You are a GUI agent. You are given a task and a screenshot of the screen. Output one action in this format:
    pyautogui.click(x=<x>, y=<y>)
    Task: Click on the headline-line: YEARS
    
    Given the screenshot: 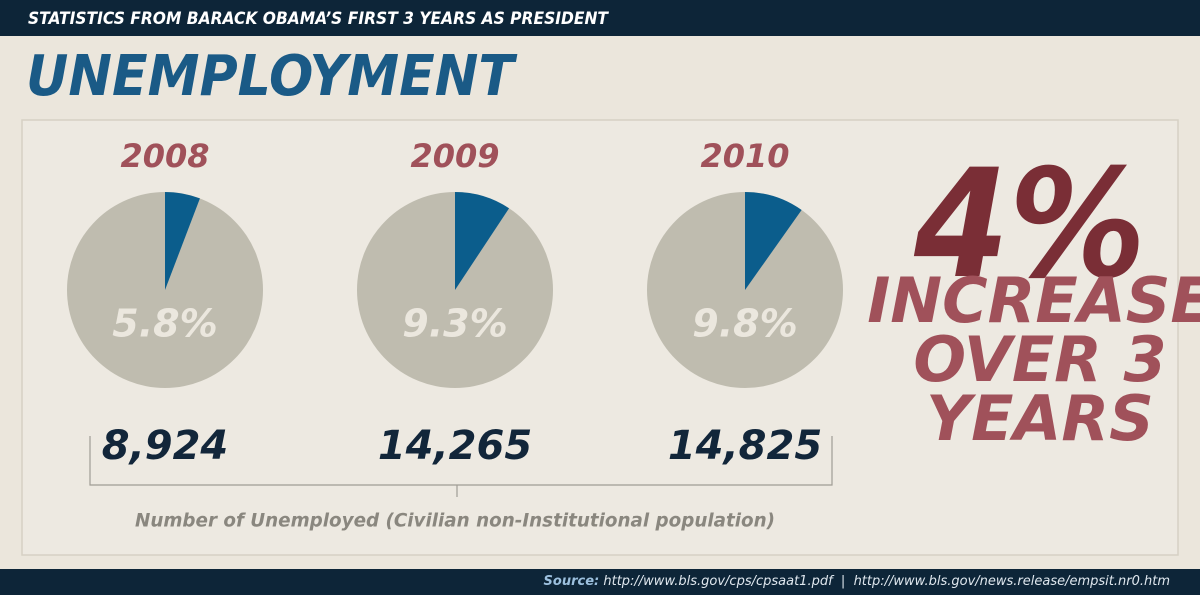 What is the action you would take?
    pyautogui.click(x=1040, y=418)
    